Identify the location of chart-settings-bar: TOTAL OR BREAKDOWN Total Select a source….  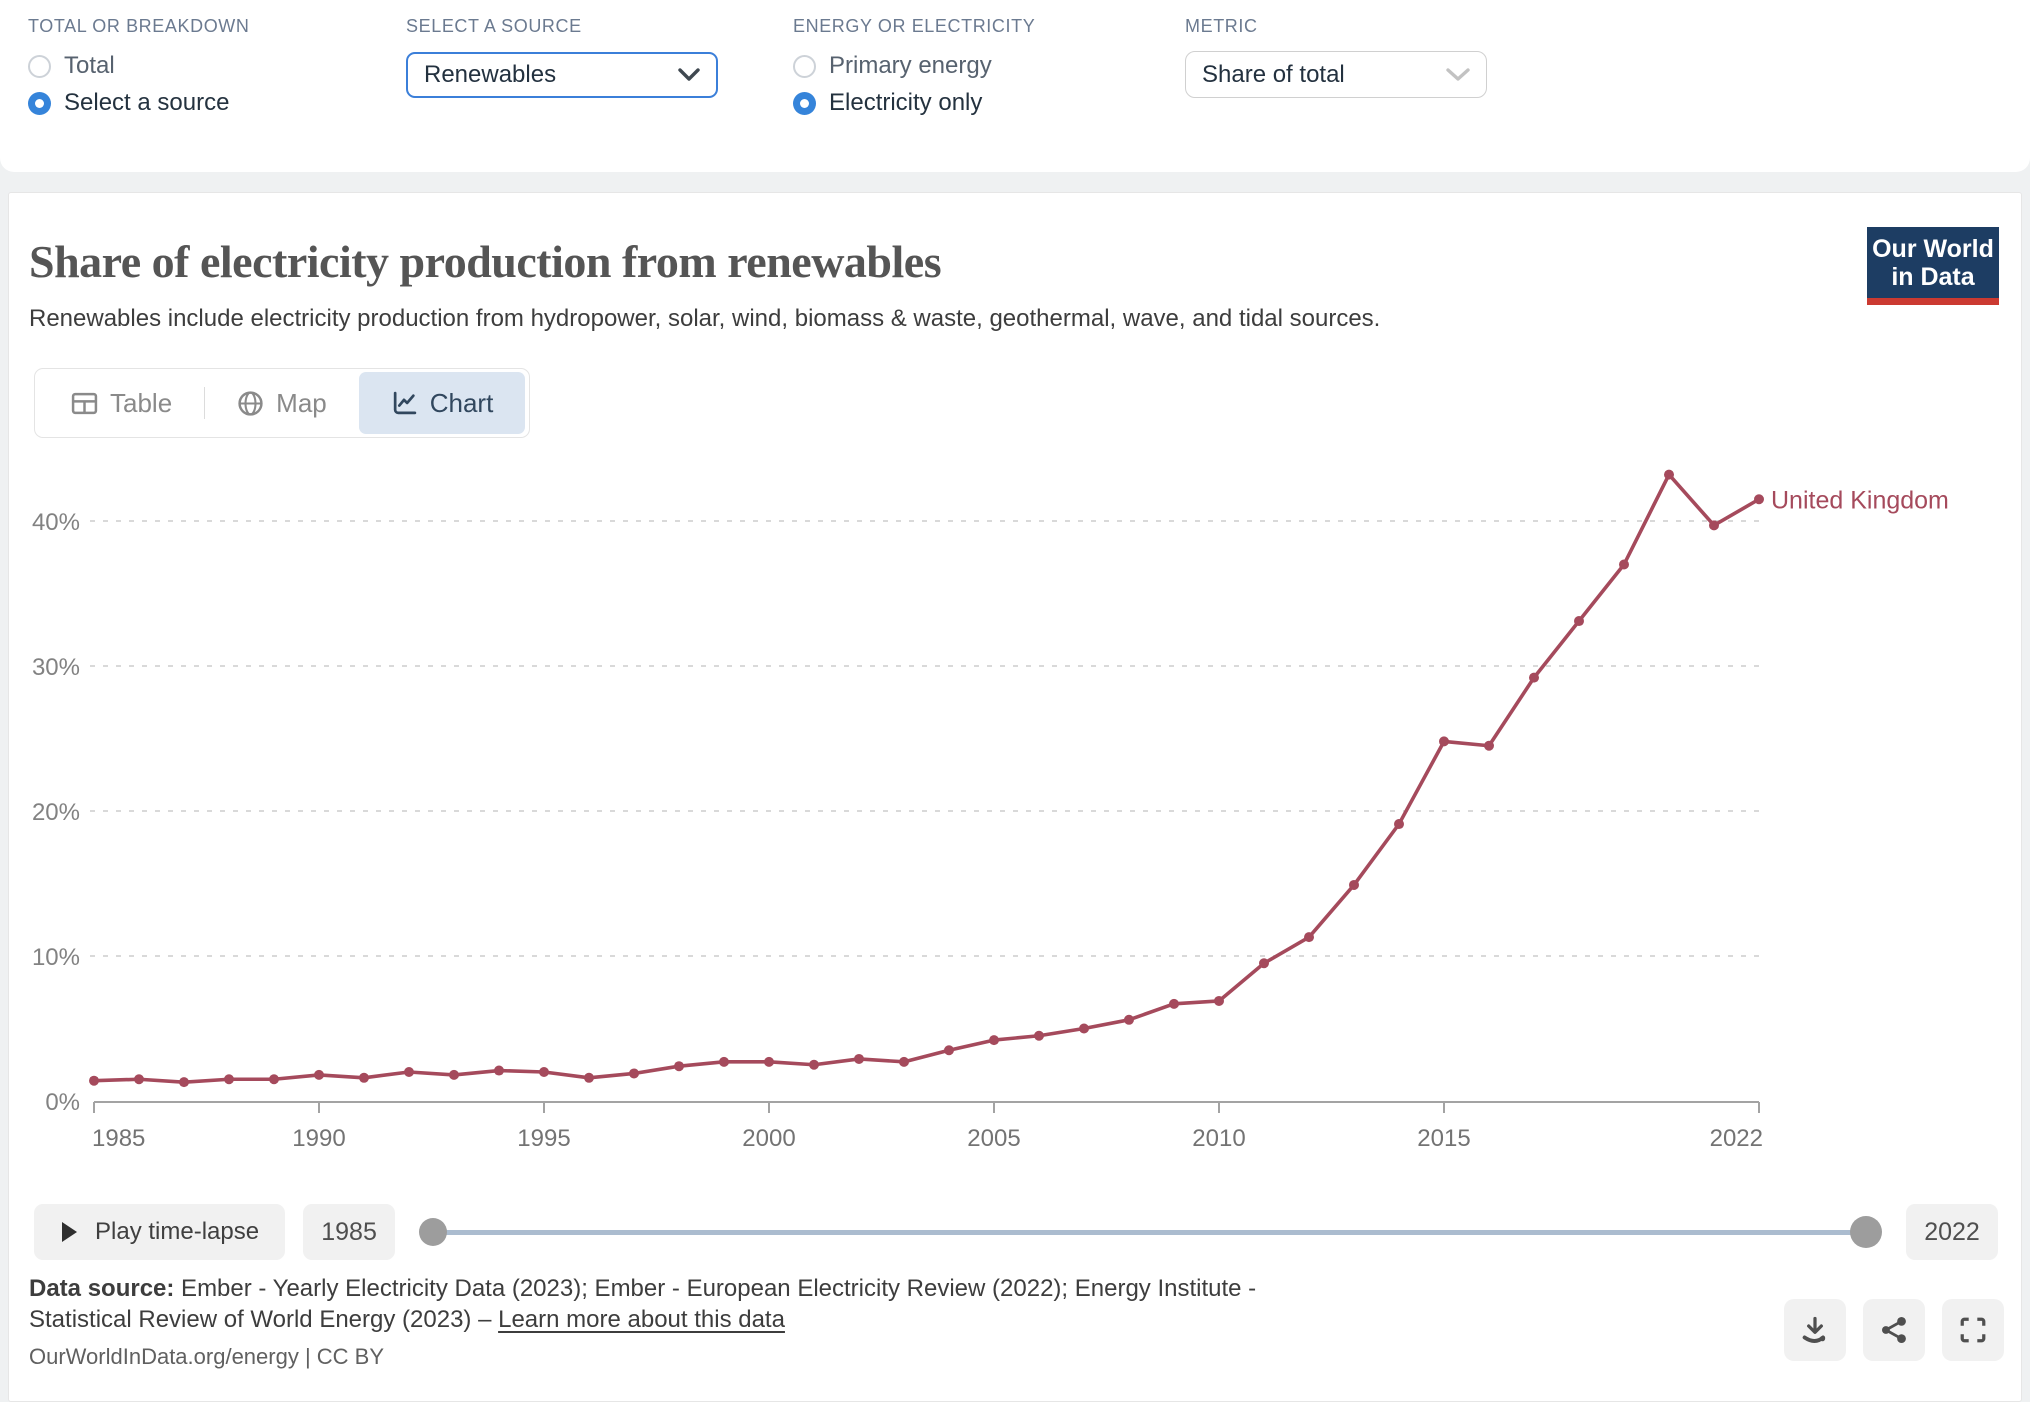
(1015, 86).